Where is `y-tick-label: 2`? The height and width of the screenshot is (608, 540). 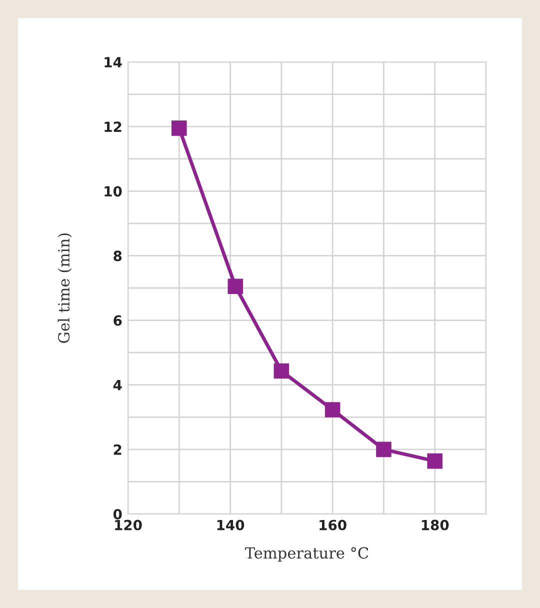 y-tick-label: 2 is located at coordinates (118, 449).